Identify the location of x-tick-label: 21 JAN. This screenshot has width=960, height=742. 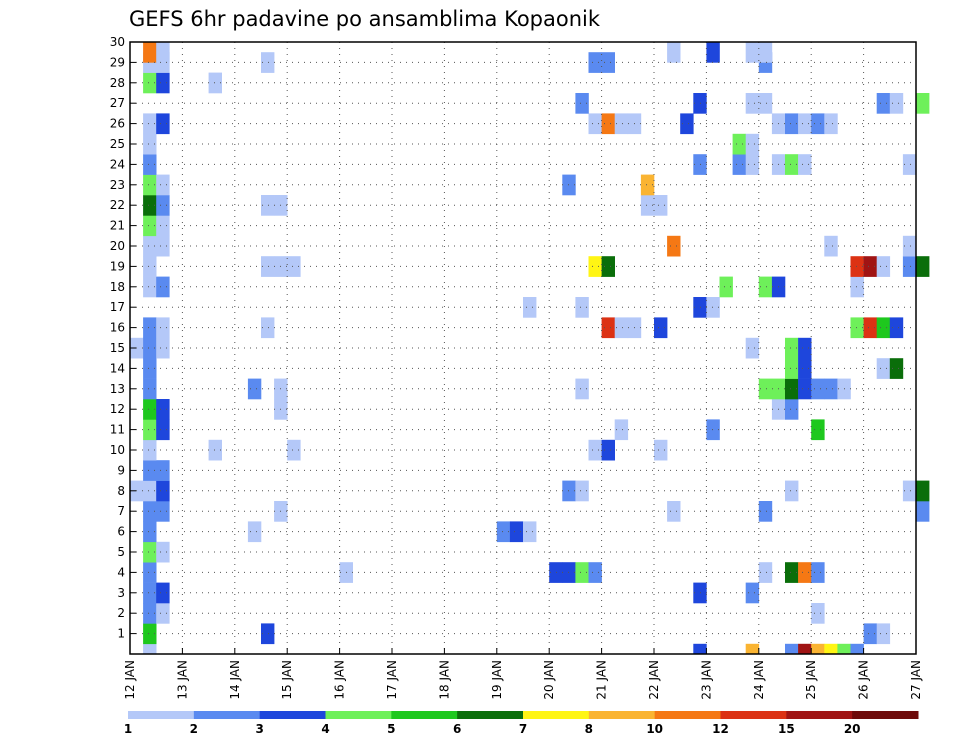
(602, 680).